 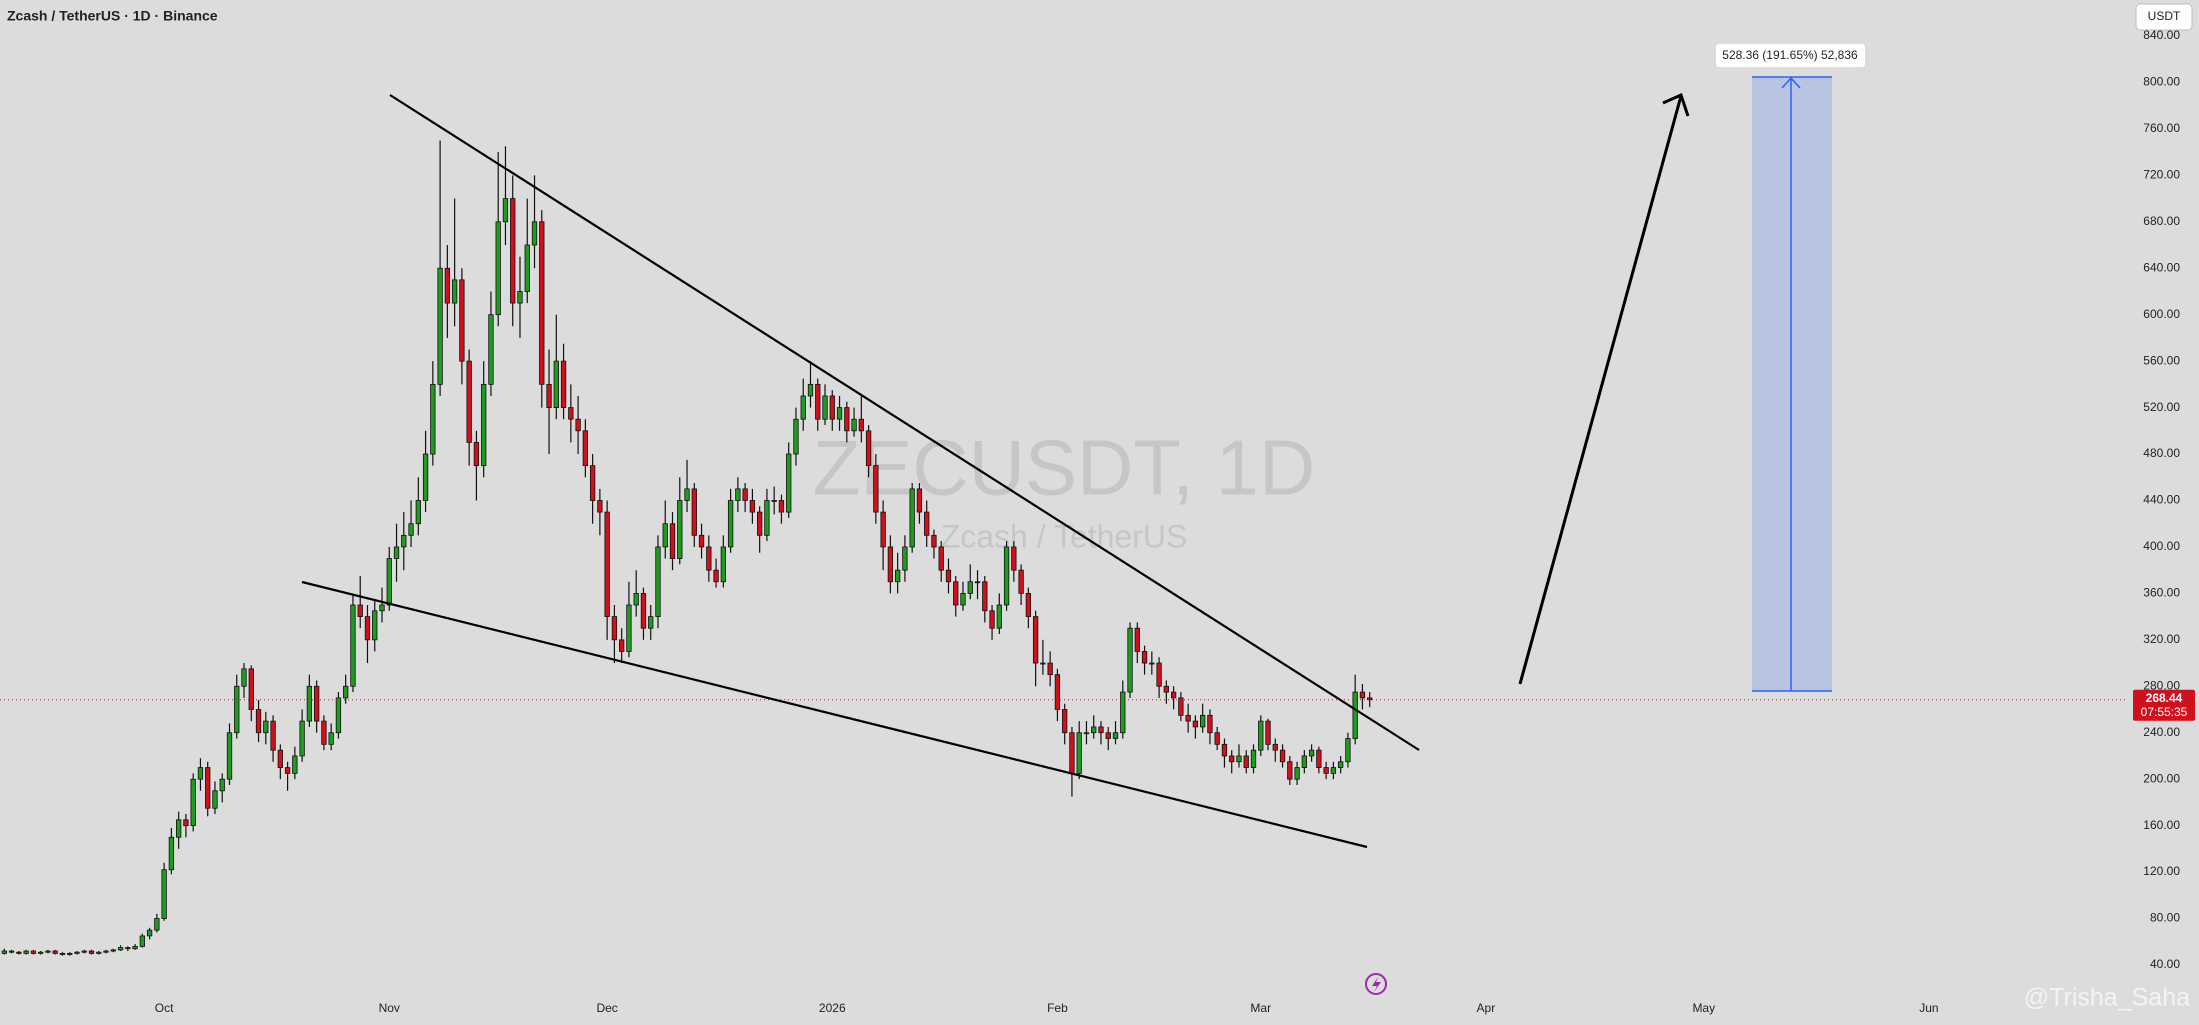 I want to click on last-price-box, so click(x=2164, y=705).